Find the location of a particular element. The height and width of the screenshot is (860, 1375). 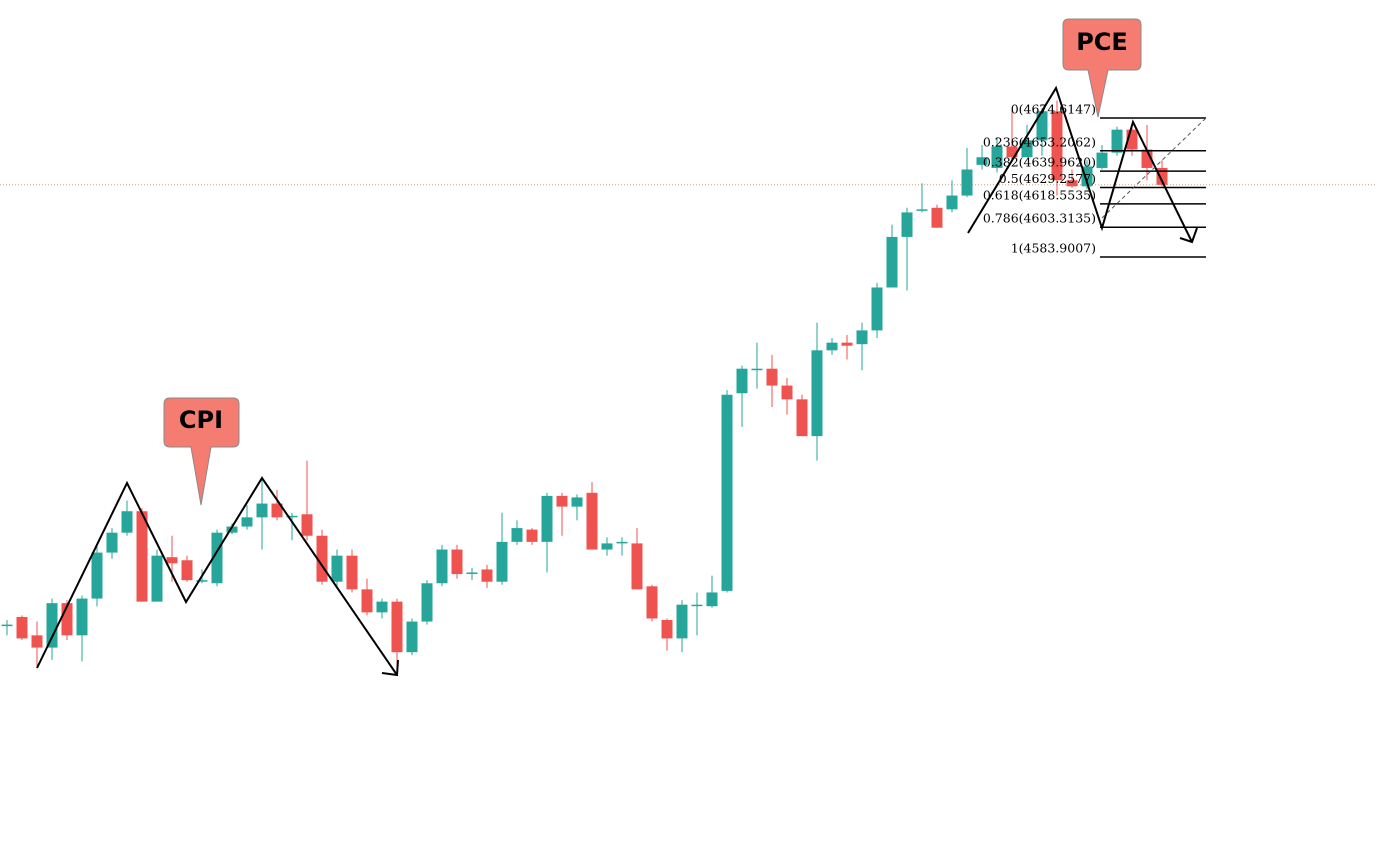

arrow-head-left is located at coordinates (390, 668).